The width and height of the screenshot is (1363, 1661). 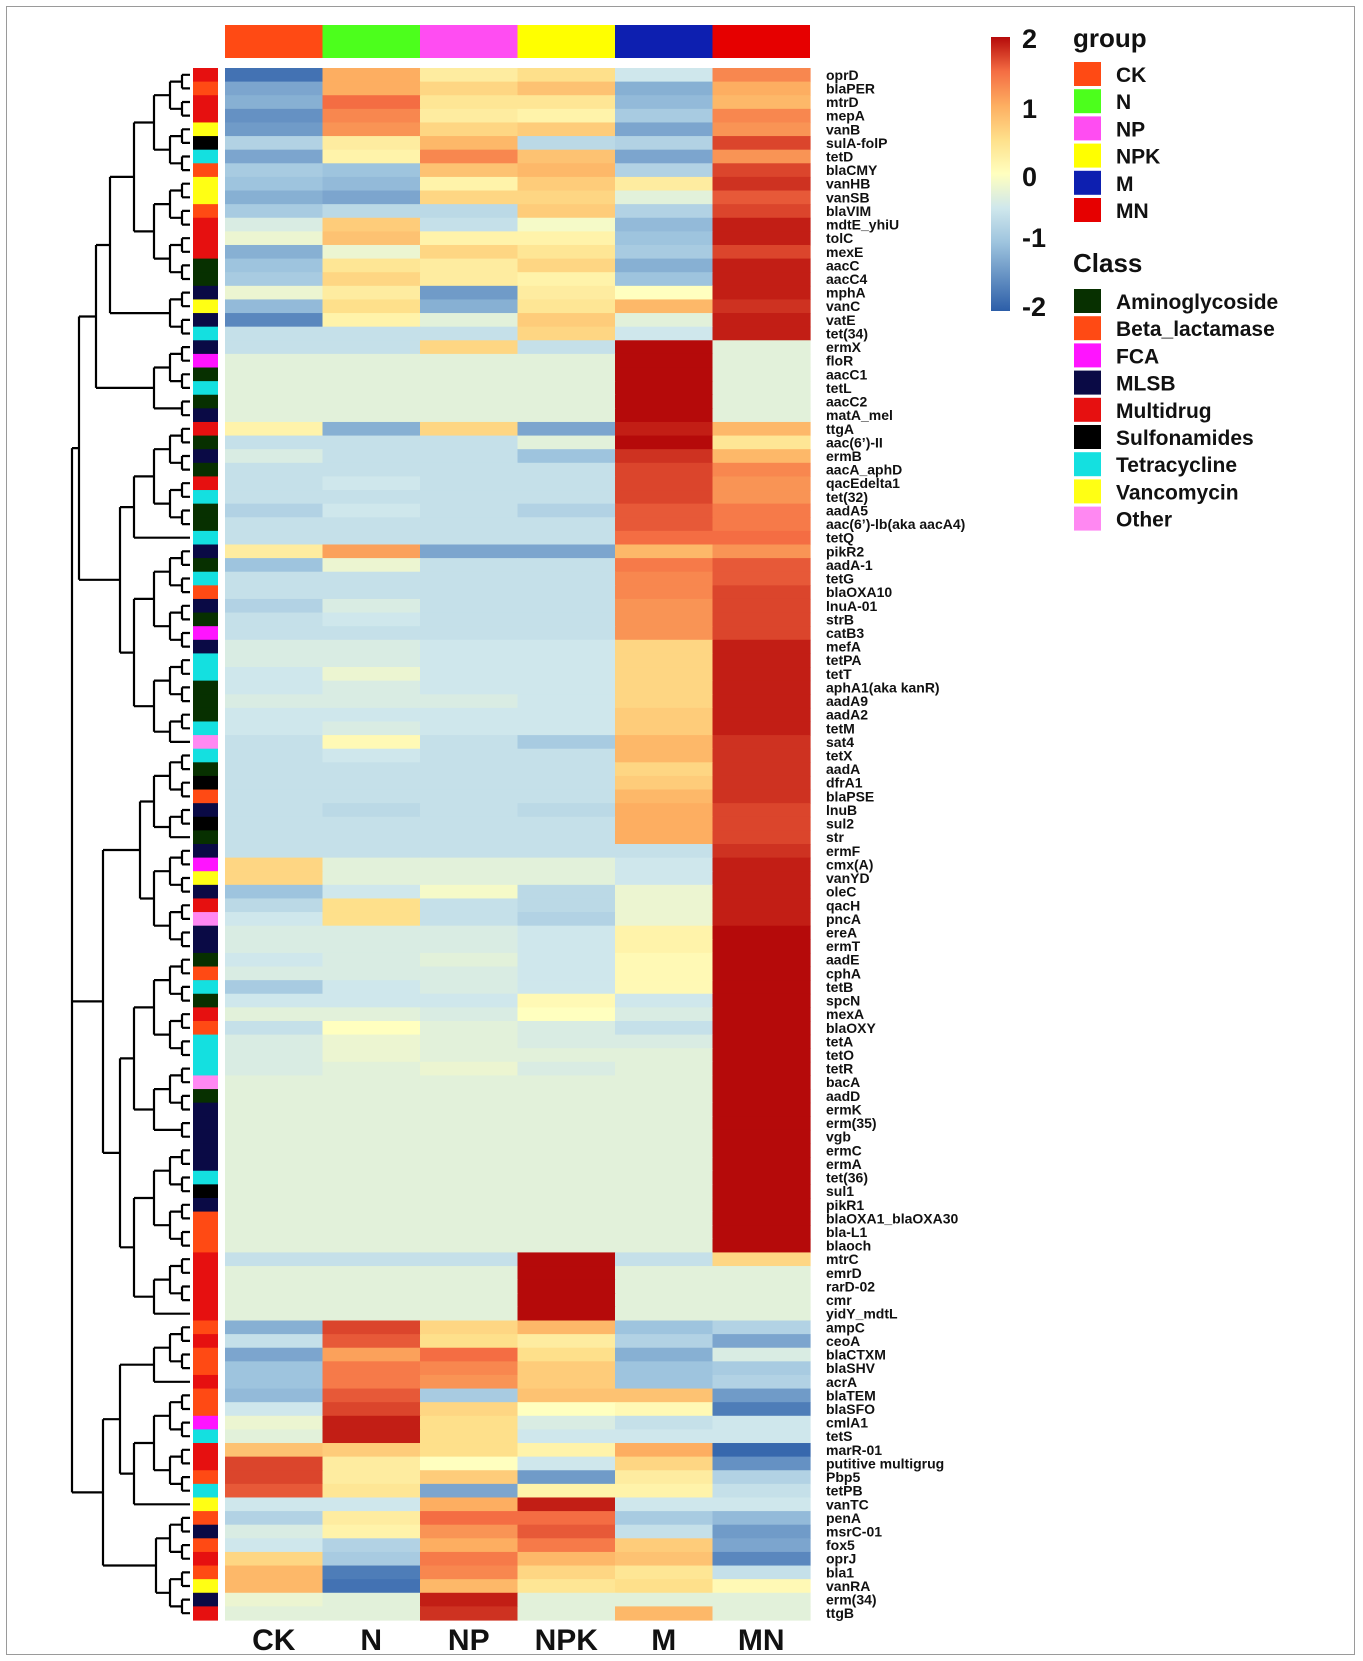 What do you see at coordinates (848, 211) in the screenshot?
I see `row-label: blaVIM` at bounding box center [848, 211].